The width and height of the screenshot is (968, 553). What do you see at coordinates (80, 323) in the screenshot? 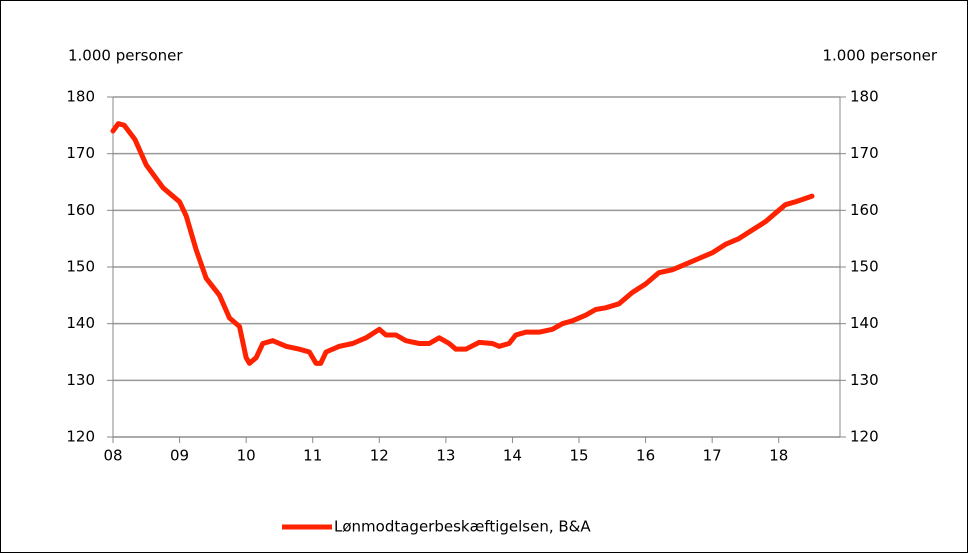
I see `y-tick-label: 140` at bounding box center [80, 323].